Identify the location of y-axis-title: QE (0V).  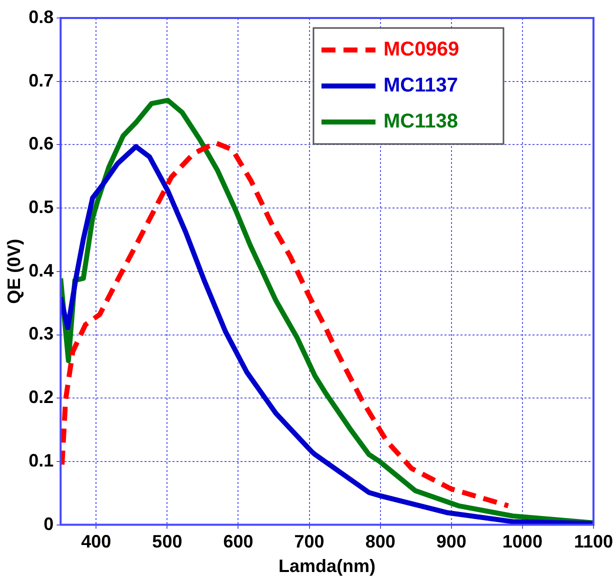
(14, 271).